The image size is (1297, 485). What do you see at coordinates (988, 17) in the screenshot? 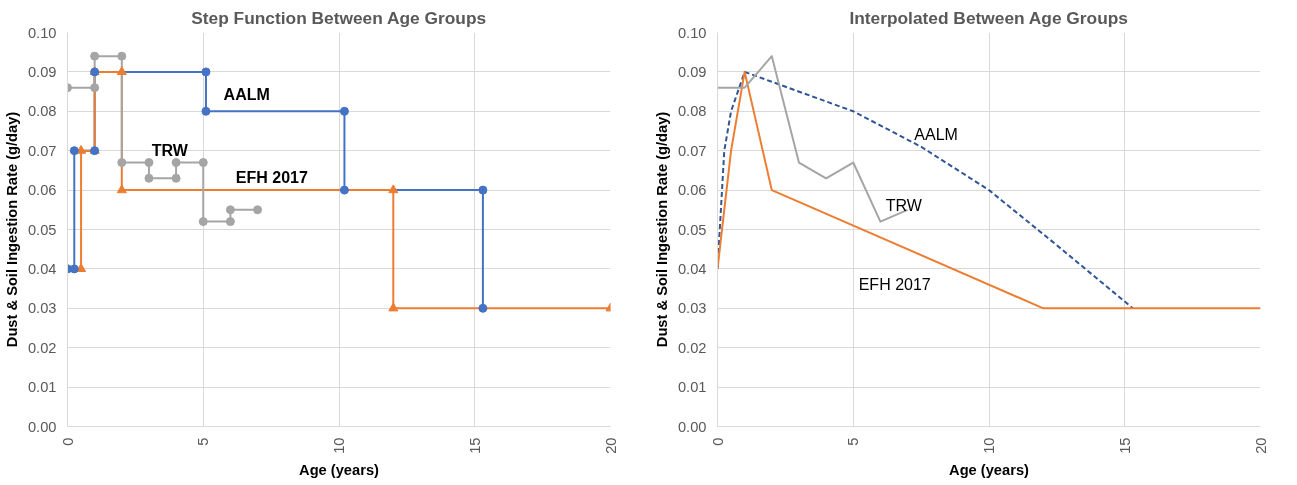
I see `chart-title: Interpolated Between Age Groups` at bounding box center [988, 17].